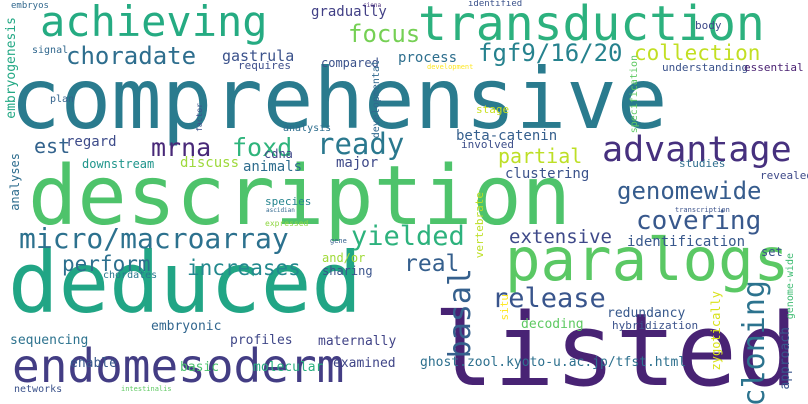  What do you see at coordinates (288, 201) in the screenshot?
I see `word-species: species` at bounding box center [288, 201].